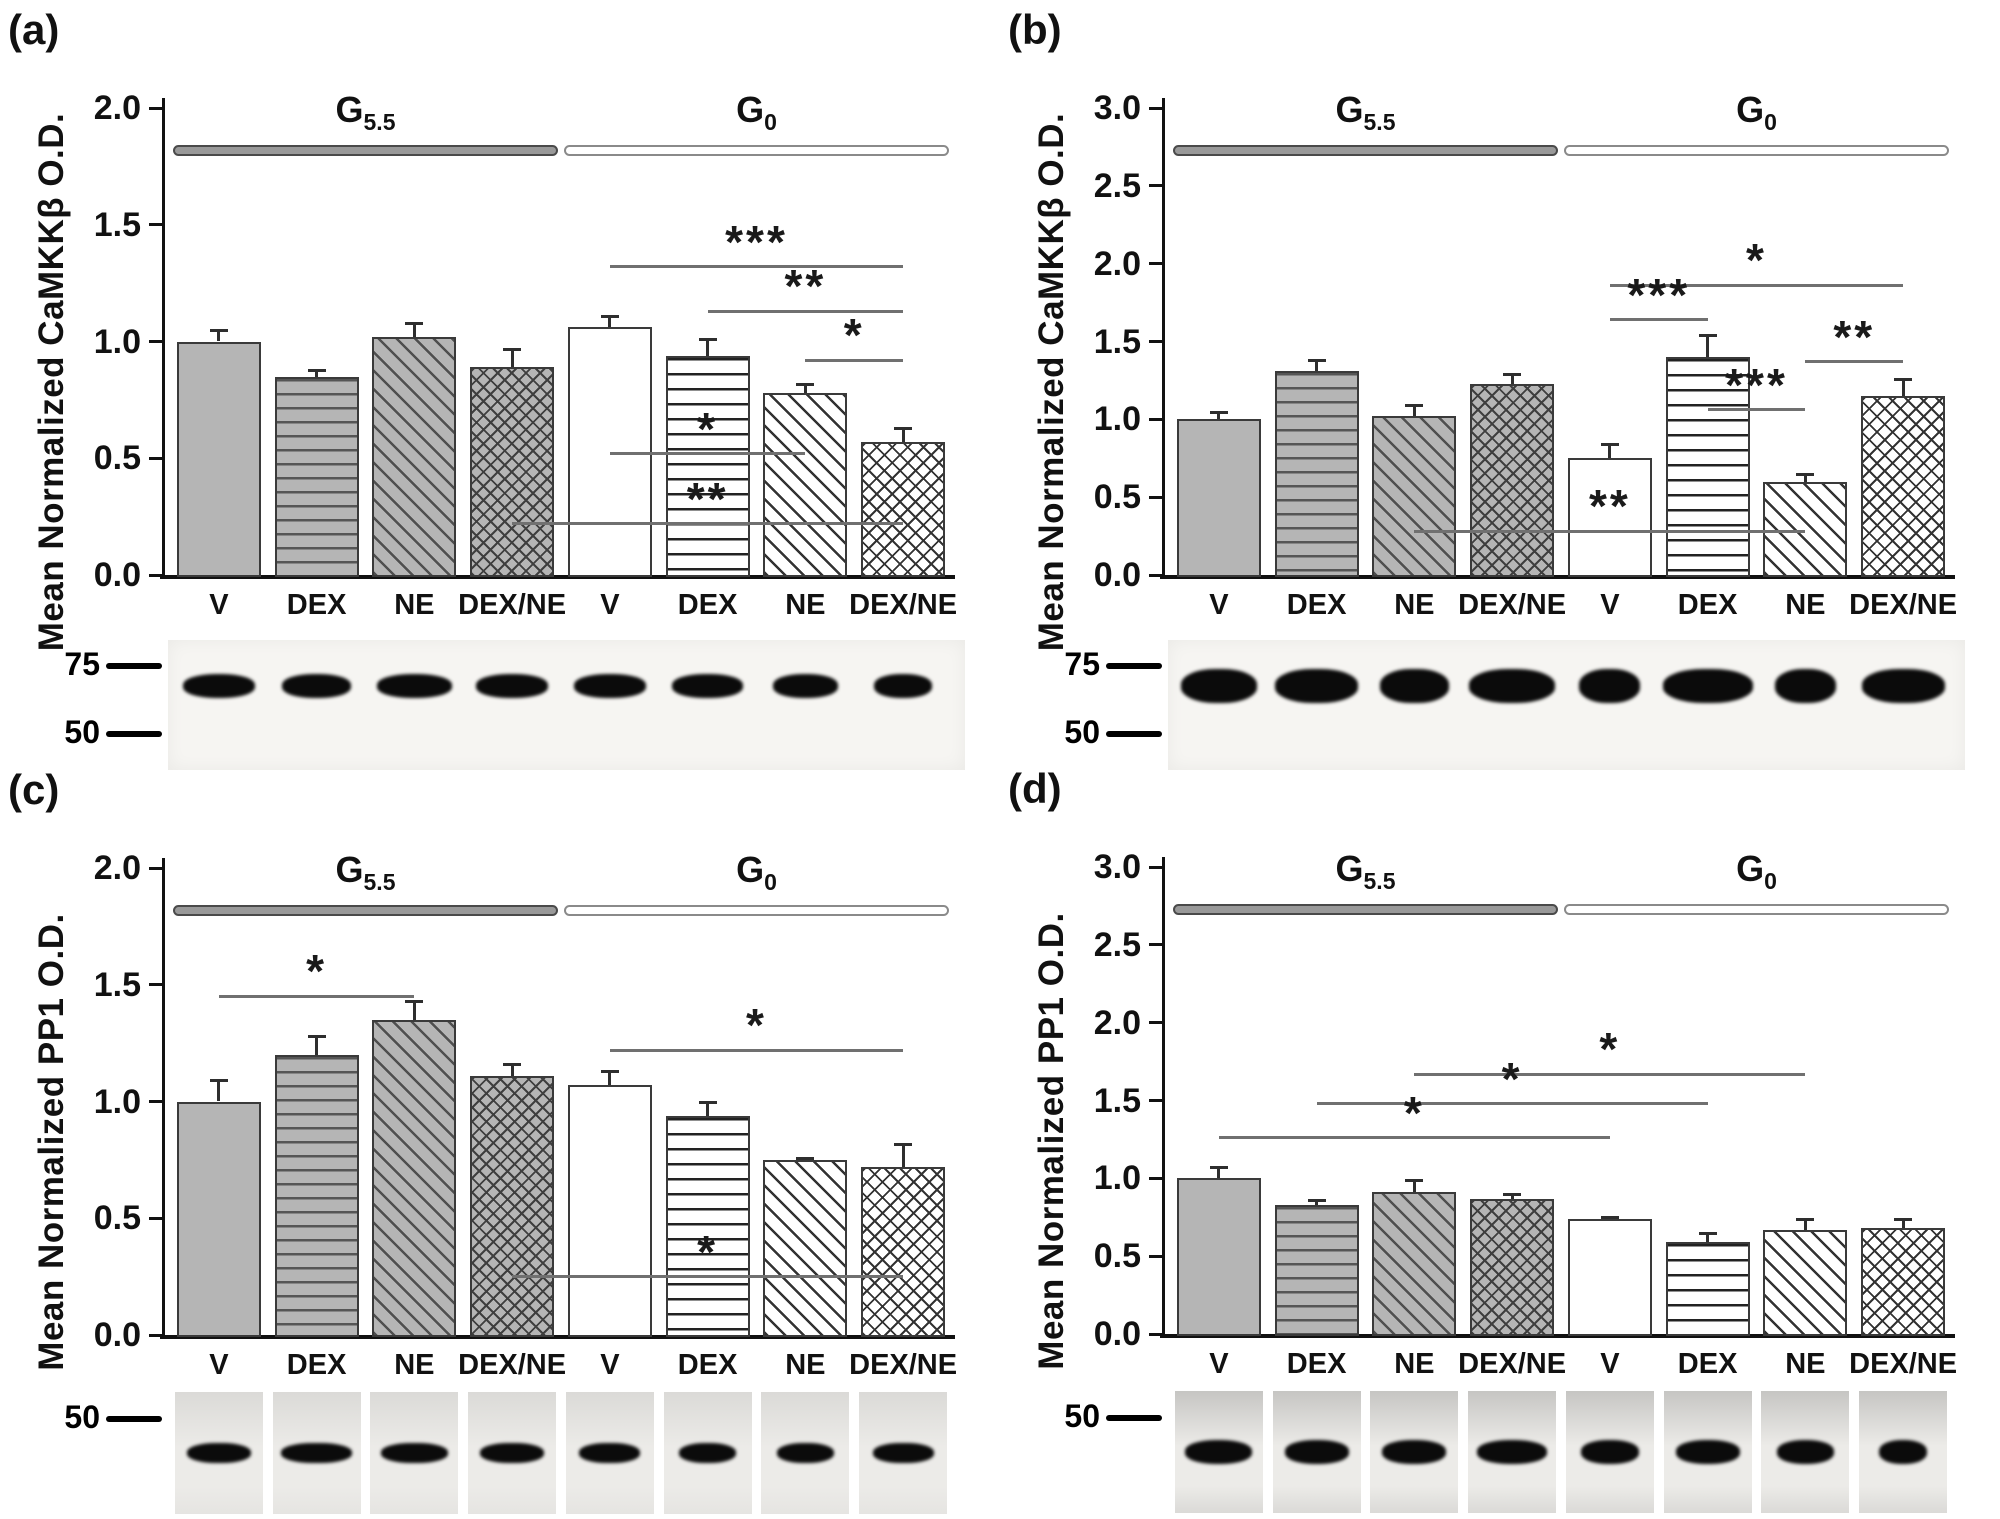 This screenshot has height=1519, width=2000. I want to click on group-label-g55: G5.5, so click(1365, 871).